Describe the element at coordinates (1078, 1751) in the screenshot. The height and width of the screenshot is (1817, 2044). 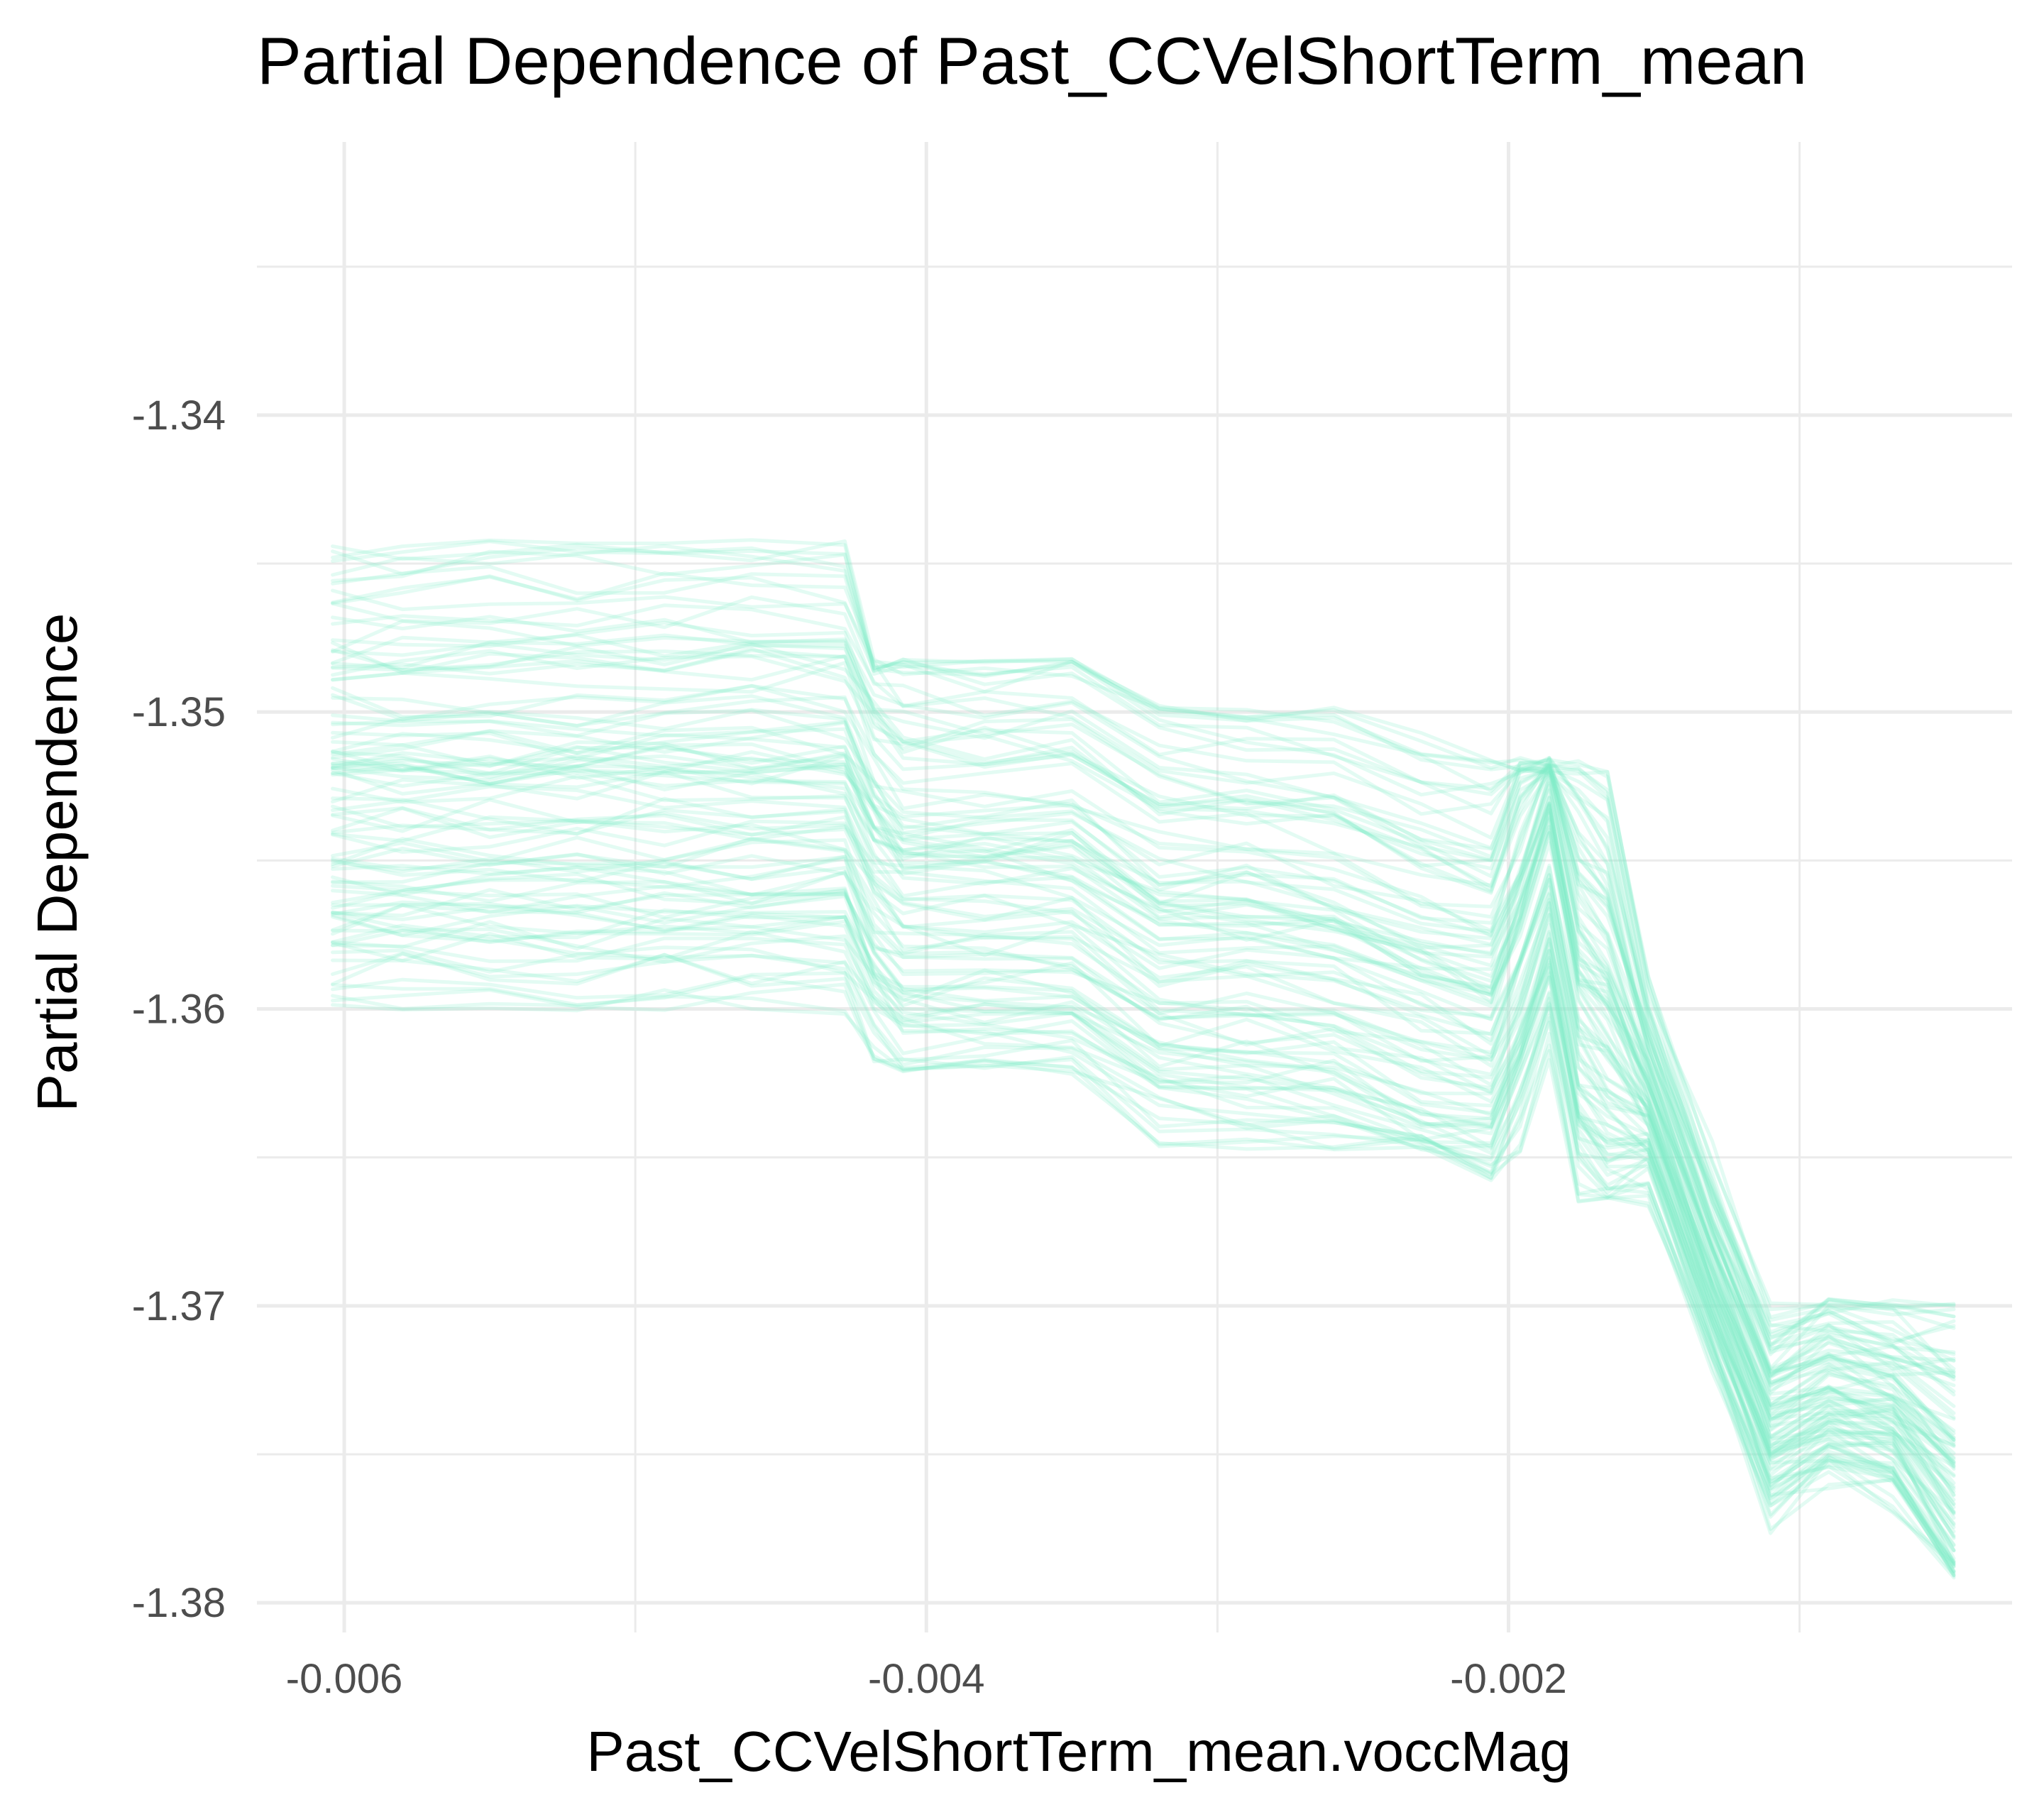
I see `x-axis-title: Past_CCVelShortTerm_mean.voccMag` at that location.